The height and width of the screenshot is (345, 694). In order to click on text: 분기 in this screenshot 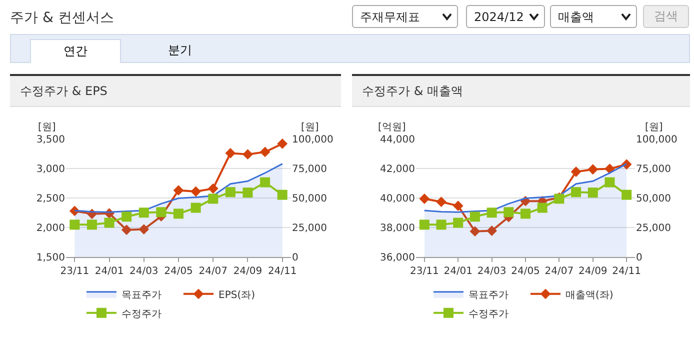, I will do `click(180, 50)`.